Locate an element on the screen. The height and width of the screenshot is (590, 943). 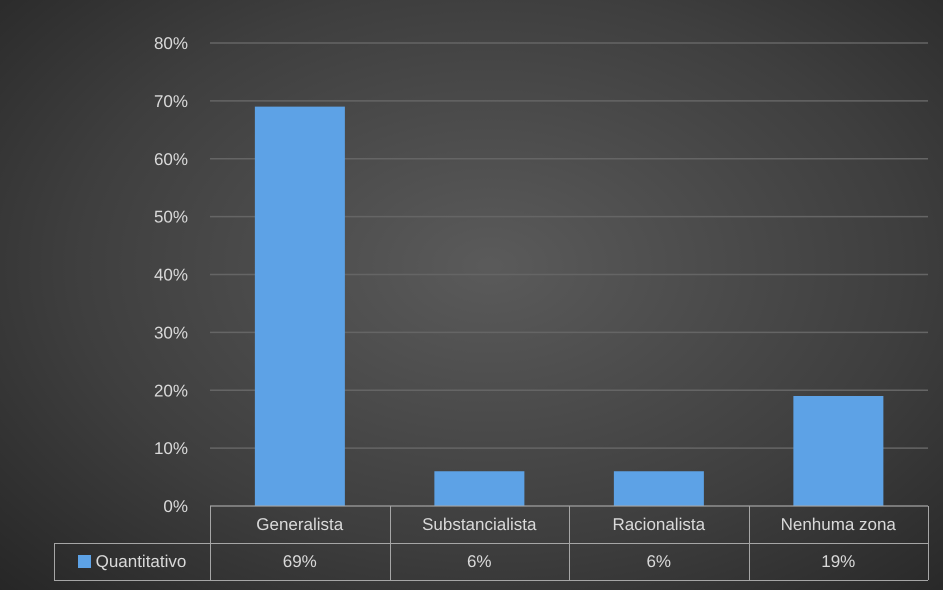
y-tick-label: 70% is located at coordinates (171, 101).